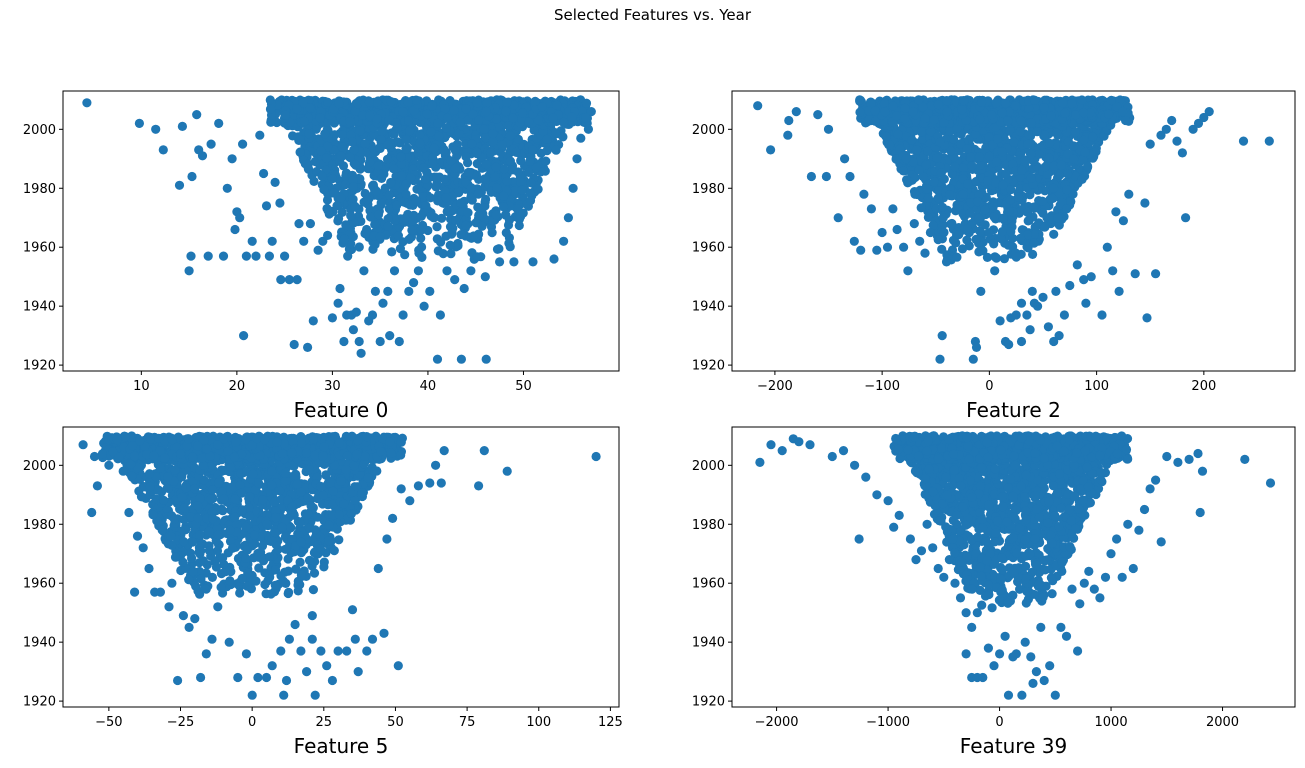 The height and width of the screenshot is (768, 1305). What do you see at coordinates (708, 307) in the screenshot?
I see `y-tick-label: 1940` at bounding box center [708, 307].